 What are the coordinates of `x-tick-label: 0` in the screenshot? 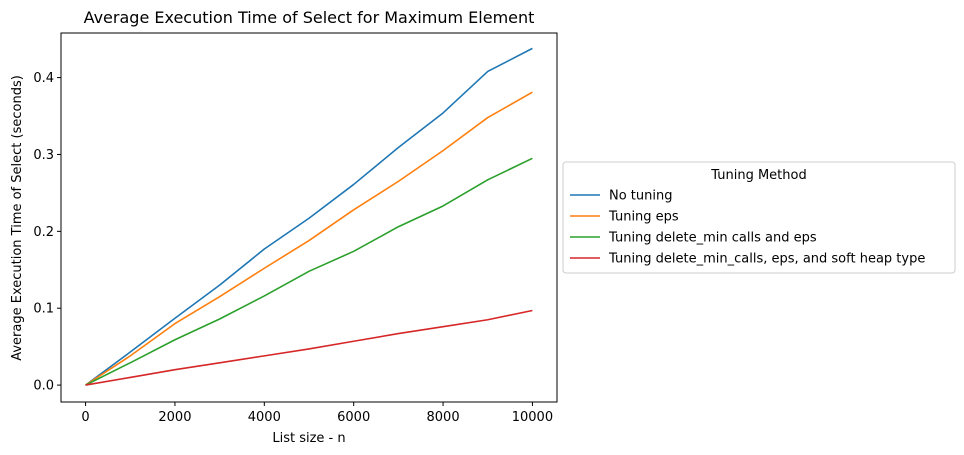 It's located at (85, 417).